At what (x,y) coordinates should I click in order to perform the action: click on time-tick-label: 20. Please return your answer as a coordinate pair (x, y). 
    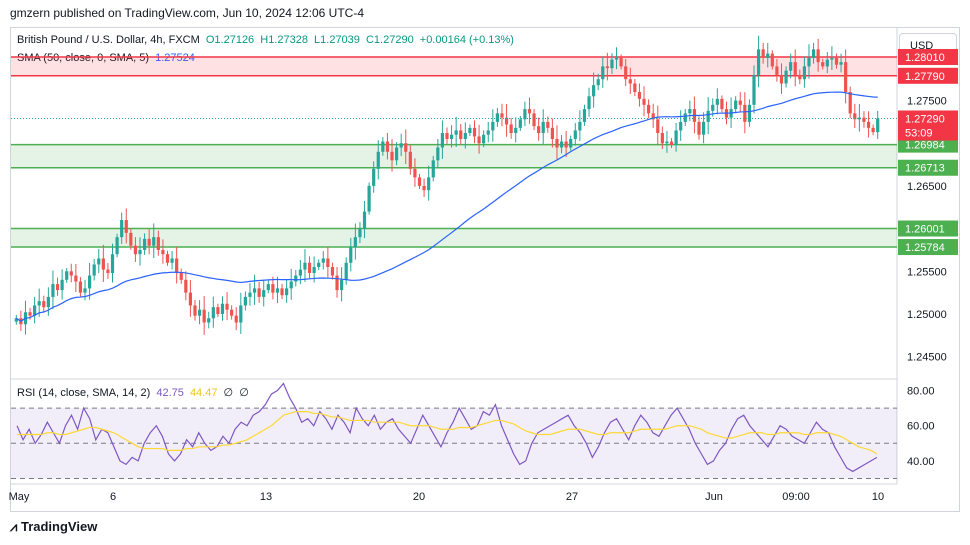
    Looking at the image, I should click on (419, 497).